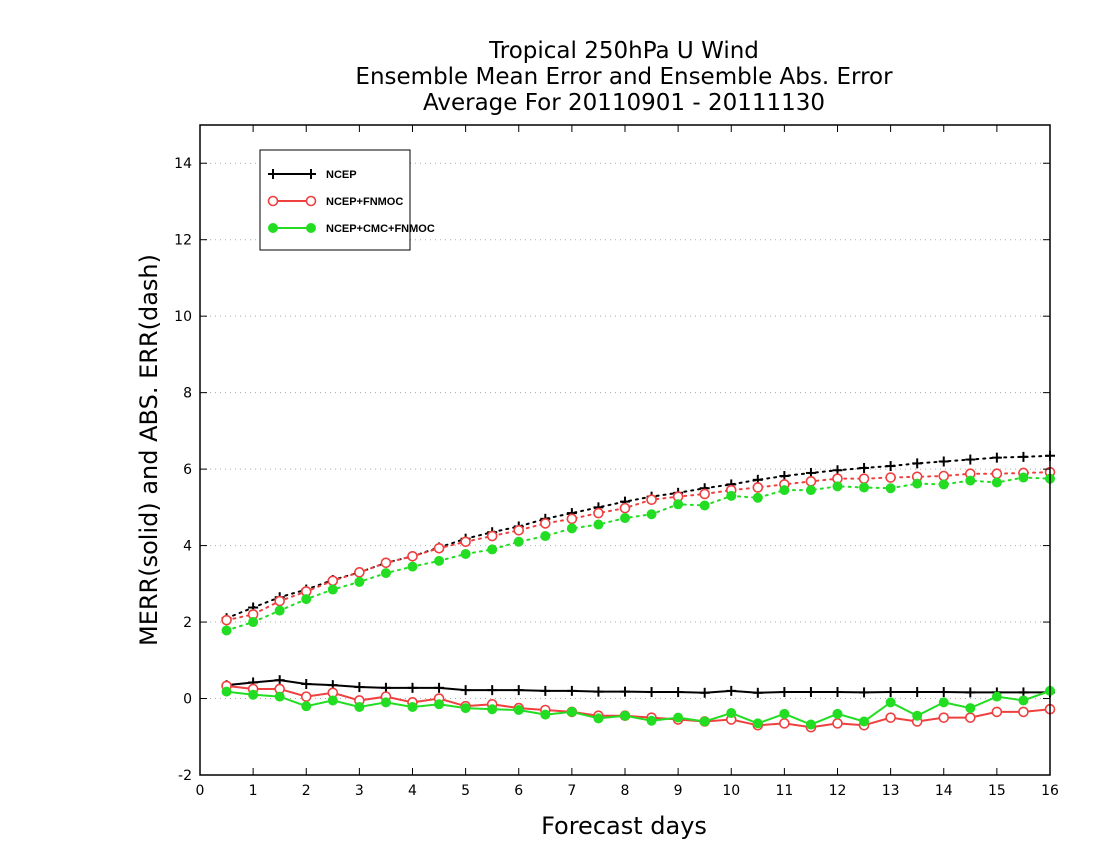 The width and height of the screenshot is (1100, 850). I want to click on x-tick-label: 16, so click(1050, 791).